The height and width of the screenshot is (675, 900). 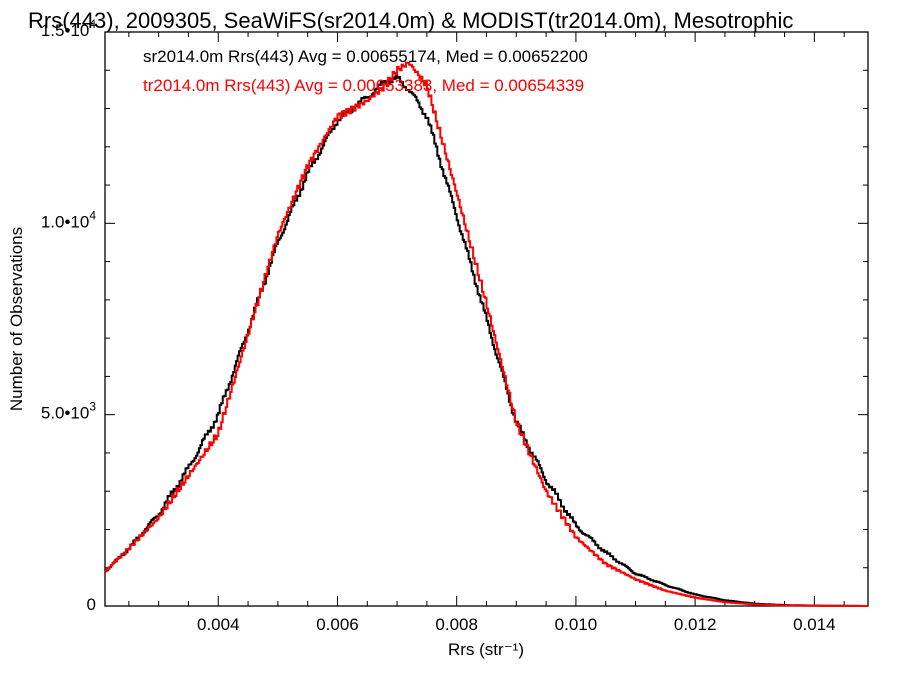 I want to click on y-tick-label: 1.0•104, so click(x=69, y=219).